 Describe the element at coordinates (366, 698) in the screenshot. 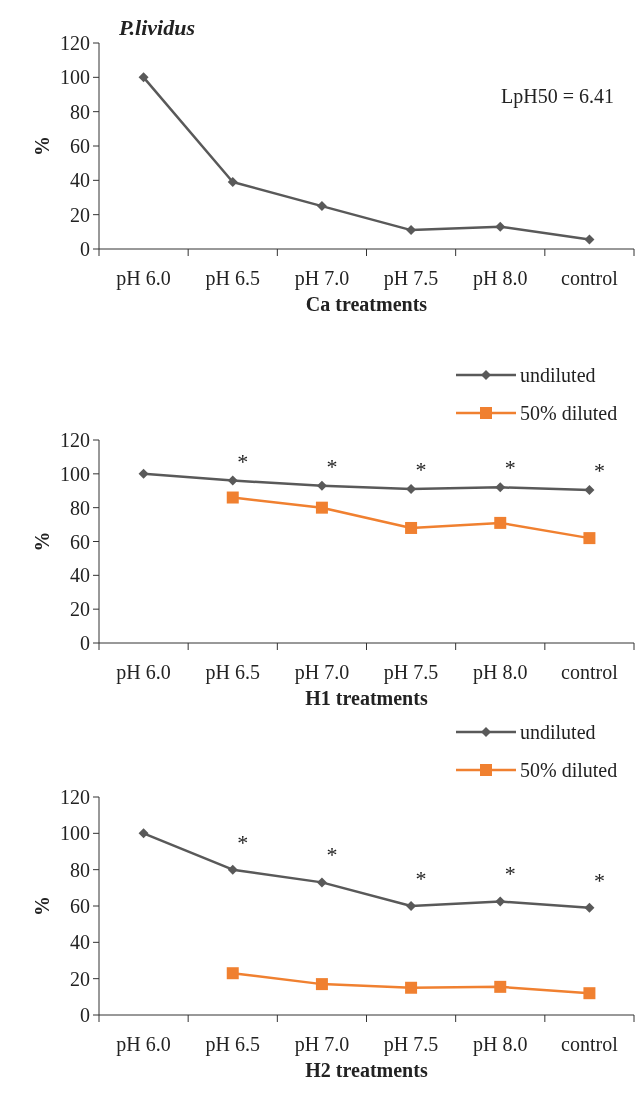

I see `x-axis-title: H1 treatments` at that location.